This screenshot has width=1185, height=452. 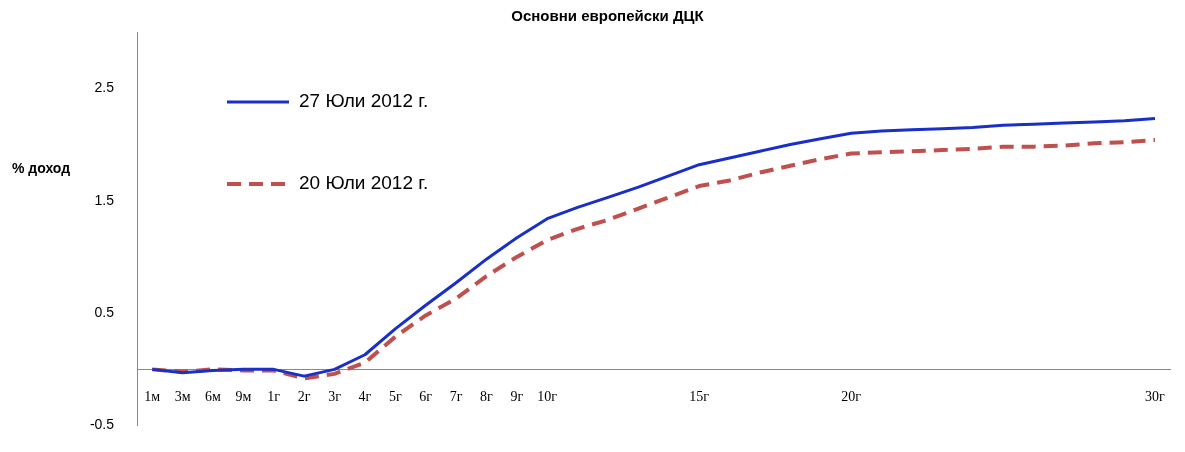 I want to click on x-tick-label: 3м, so click(x=182, y=397).